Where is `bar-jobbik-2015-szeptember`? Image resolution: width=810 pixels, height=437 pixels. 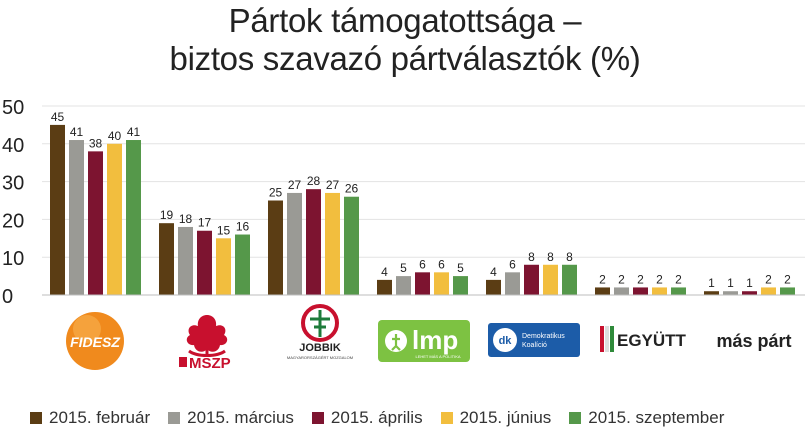 bar-jobbik-2015-szeptember is located at coordinates (351, 245).